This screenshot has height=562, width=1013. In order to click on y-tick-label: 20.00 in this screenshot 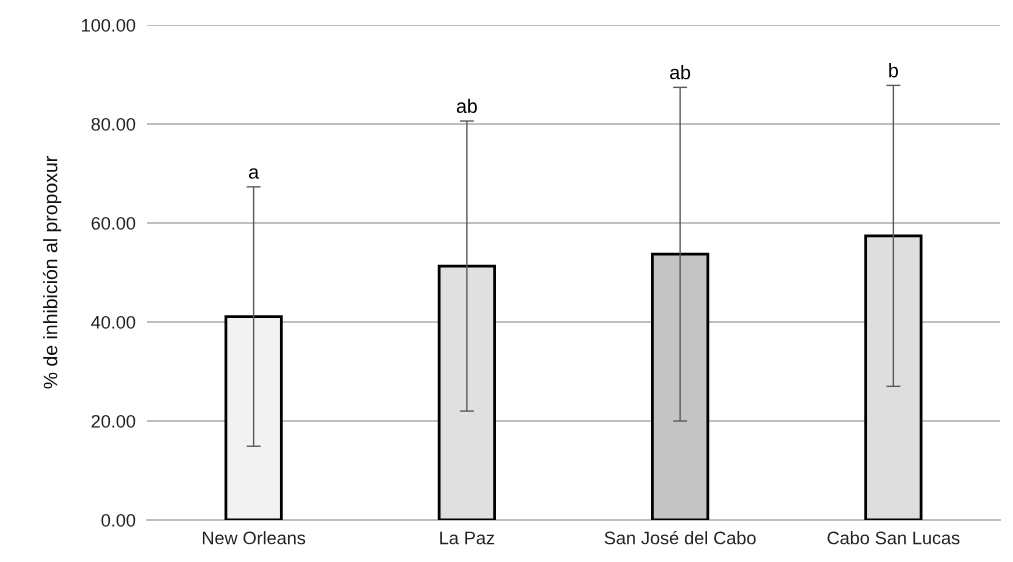, I will do `click(113, 421)`.